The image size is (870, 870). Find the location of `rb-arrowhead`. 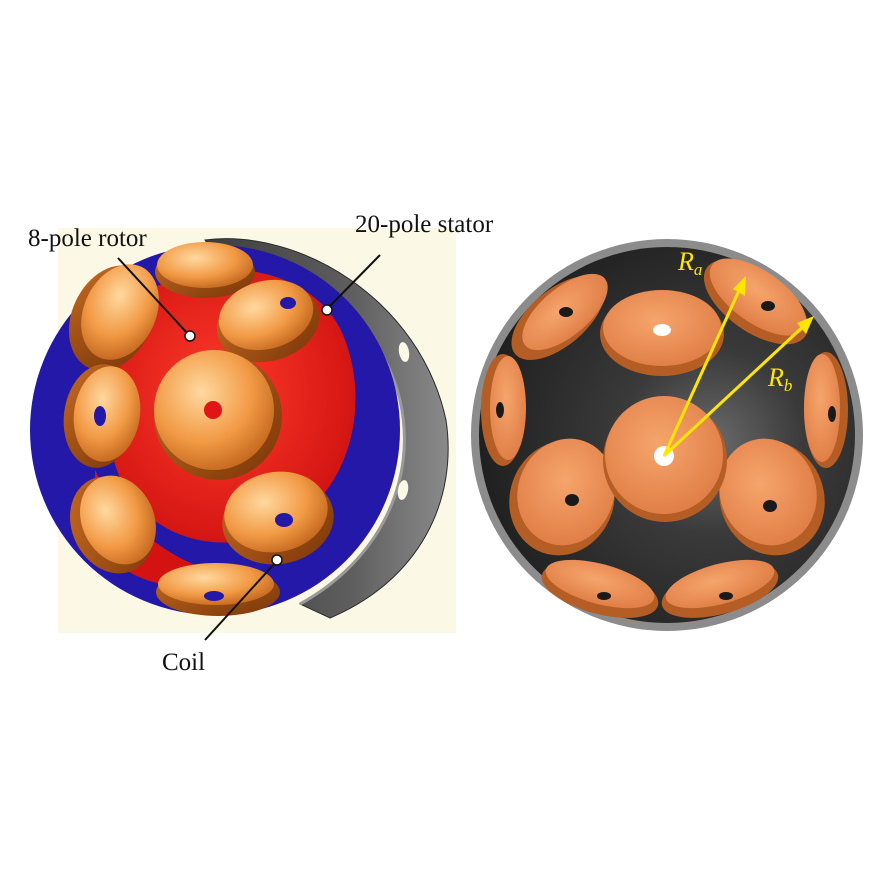

rb-arrowhead is located at coordinates (805, 325).